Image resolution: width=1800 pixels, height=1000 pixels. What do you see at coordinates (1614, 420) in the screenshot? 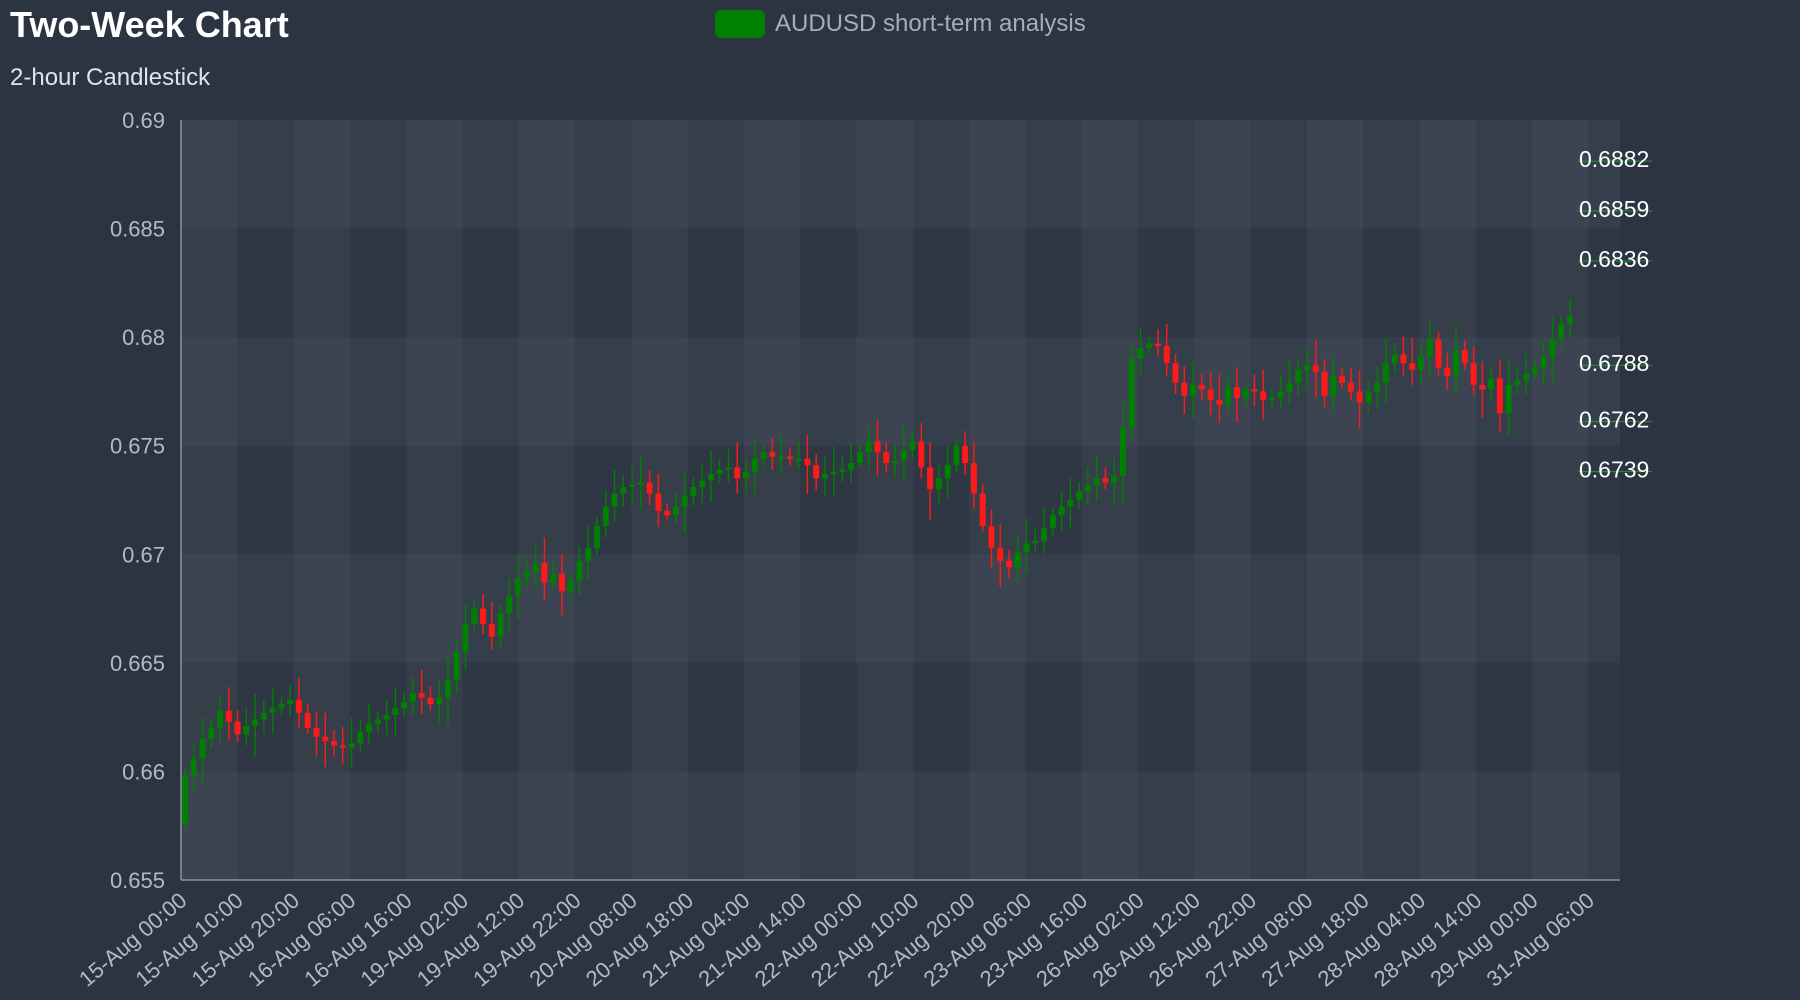
I see `price-level-label: 0.6762` at bounding box center [1614, 420].